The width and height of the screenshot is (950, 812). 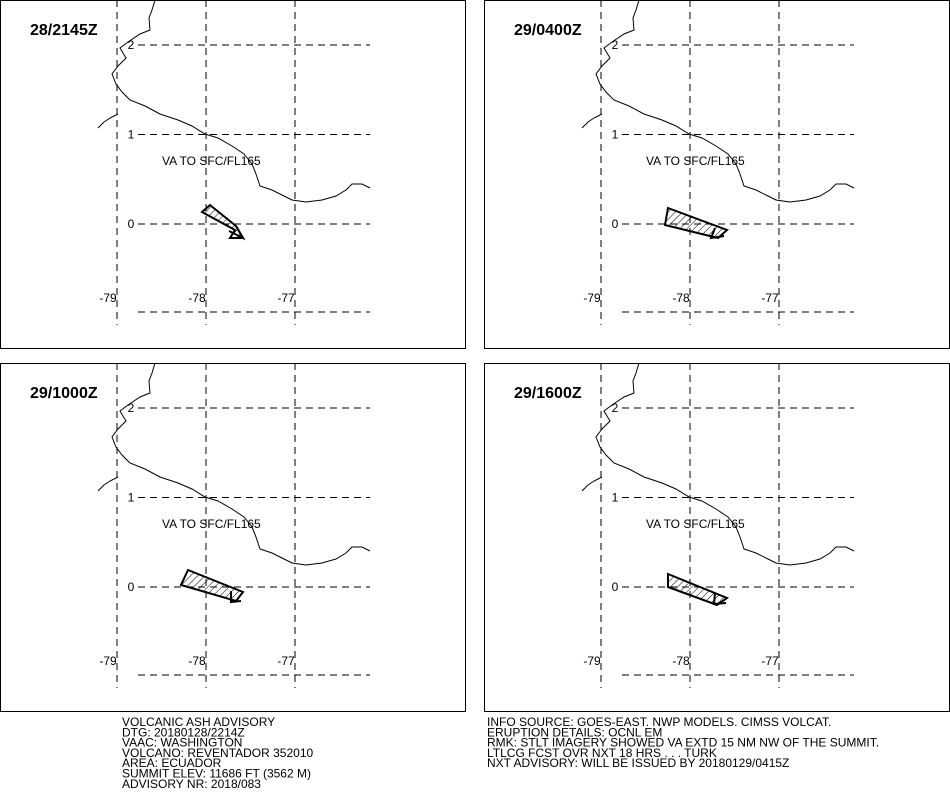 What do you see at coordinates (574, 732) in the screenshot?
I see `advisory-line: ERUPTION DETAILS: OCNL EM` at bounding box center [574, 732].